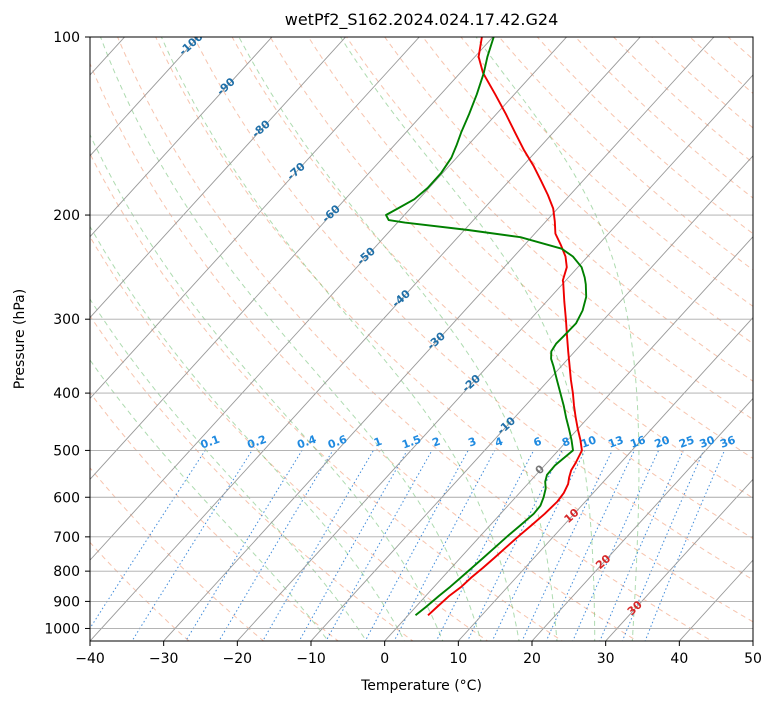  I want to click on mixing-ratio-label: 3, so click(473, 442).